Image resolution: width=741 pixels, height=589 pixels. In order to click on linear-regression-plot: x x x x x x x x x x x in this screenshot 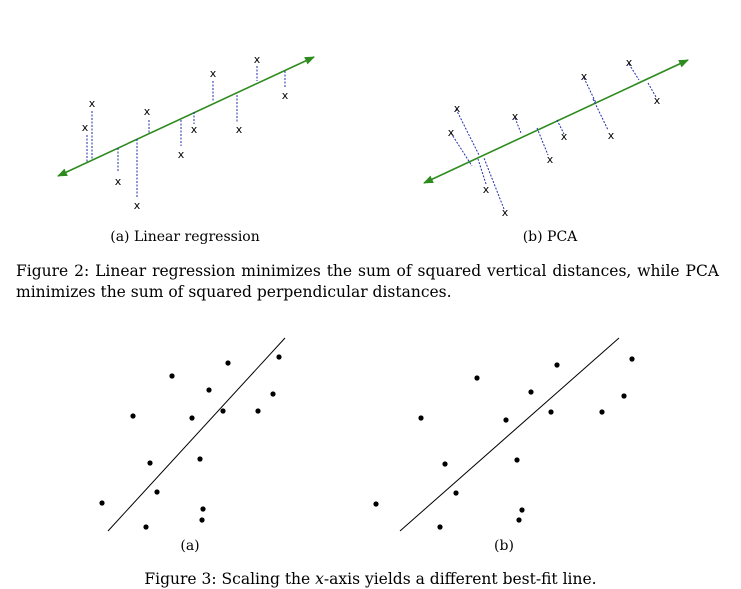, I will do `click(186, 132)`.